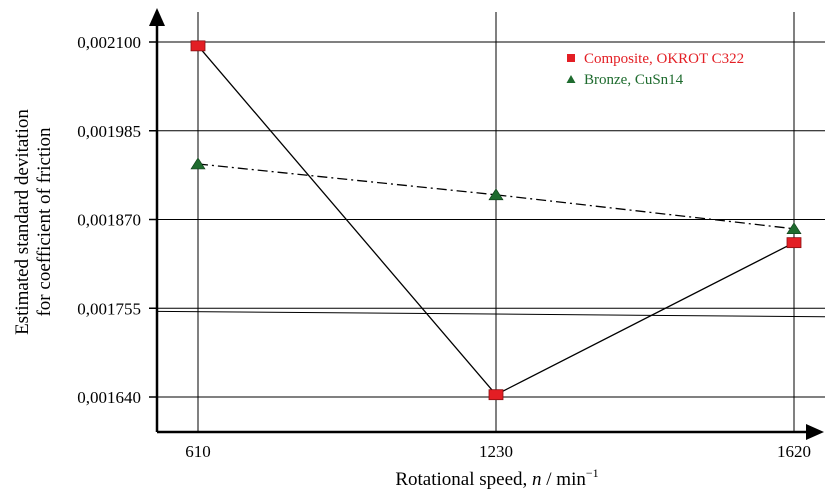 Image resolution: width=825 pixels, height=493 pixels. I want to click on x-tick-labels: 610 1230 1620, so click(498, 451).